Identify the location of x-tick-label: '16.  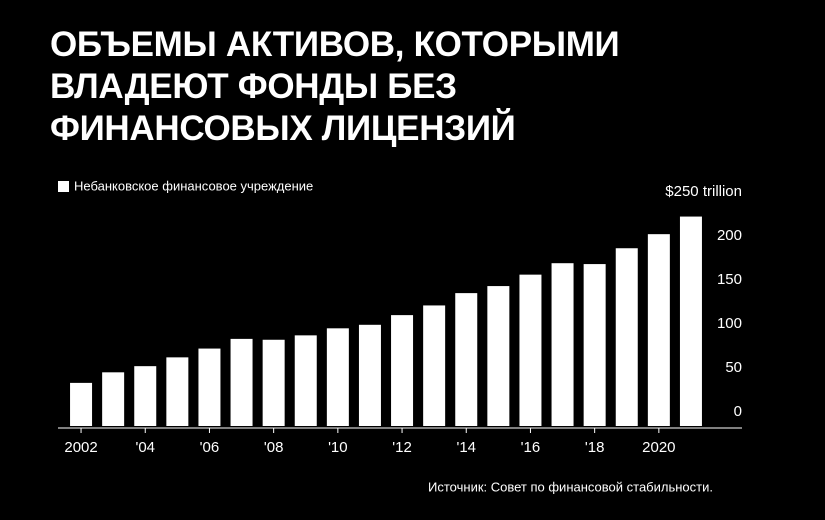
(531, 447).